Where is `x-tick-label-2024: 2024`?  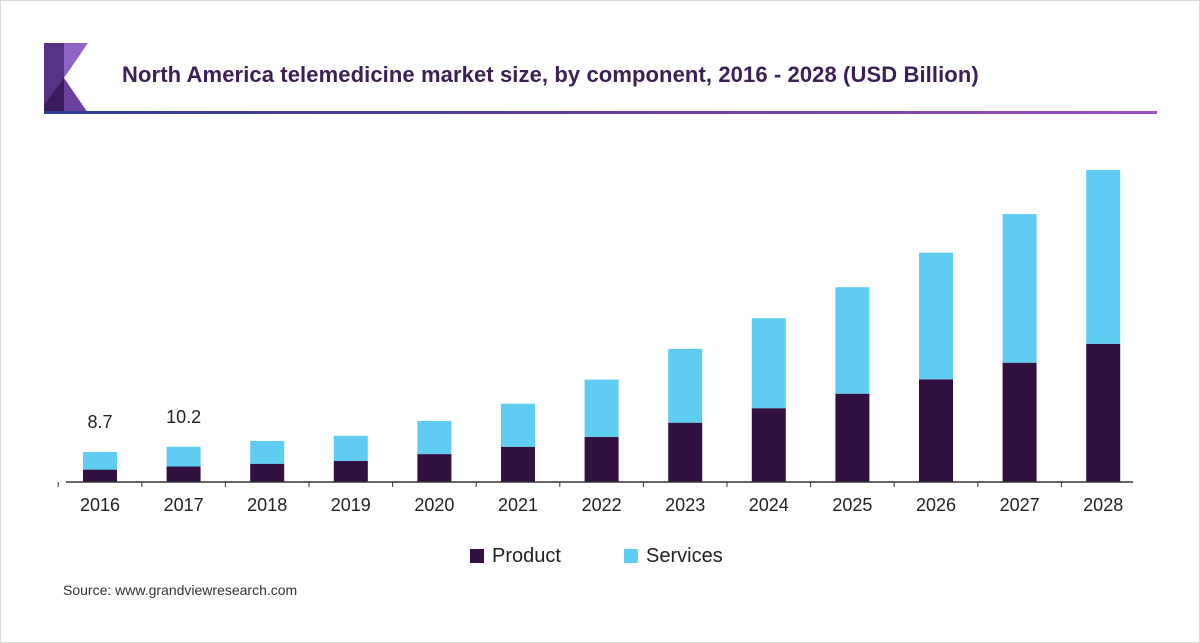 x-tick-label-2024: 2024 is located at coordinates (769, 505).